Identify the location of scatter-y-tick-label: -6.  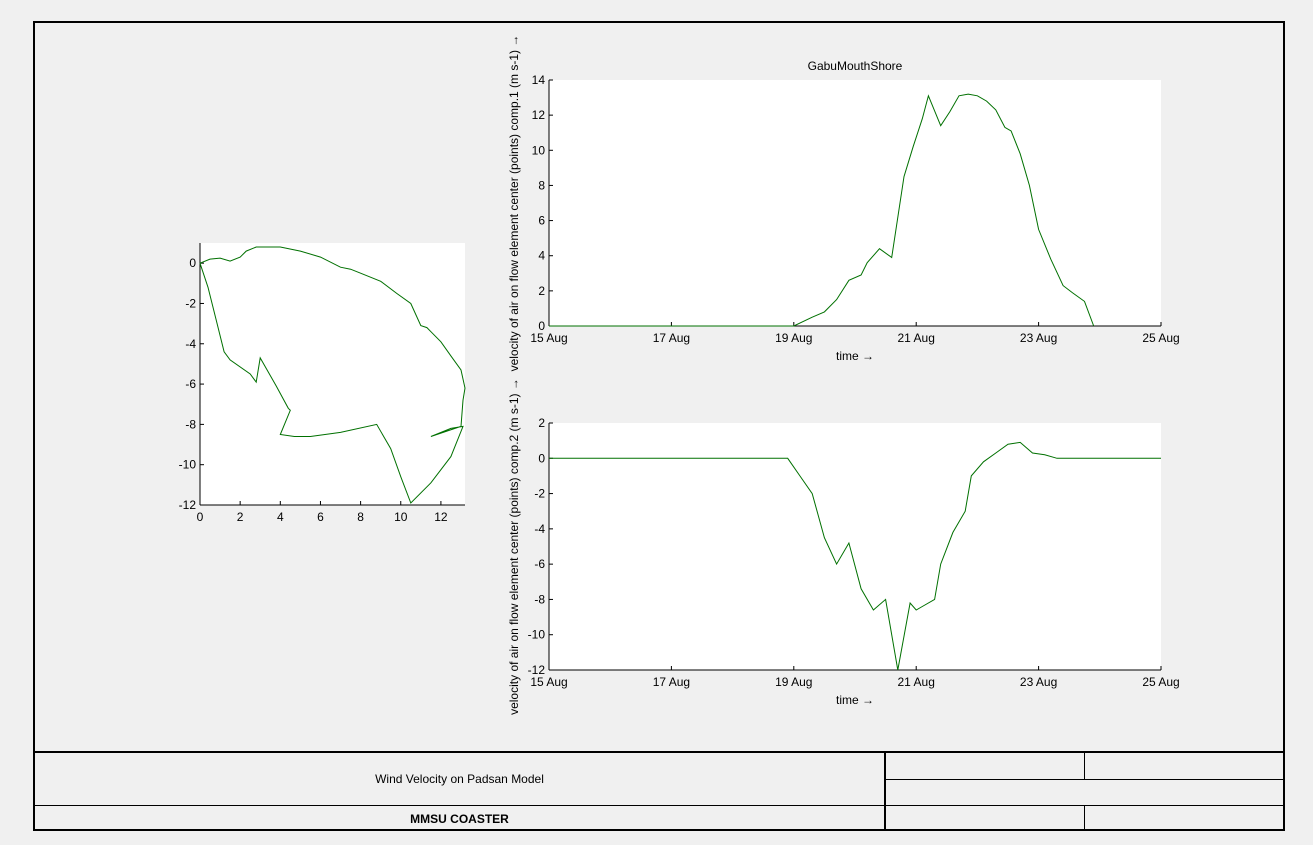
(190, 384).